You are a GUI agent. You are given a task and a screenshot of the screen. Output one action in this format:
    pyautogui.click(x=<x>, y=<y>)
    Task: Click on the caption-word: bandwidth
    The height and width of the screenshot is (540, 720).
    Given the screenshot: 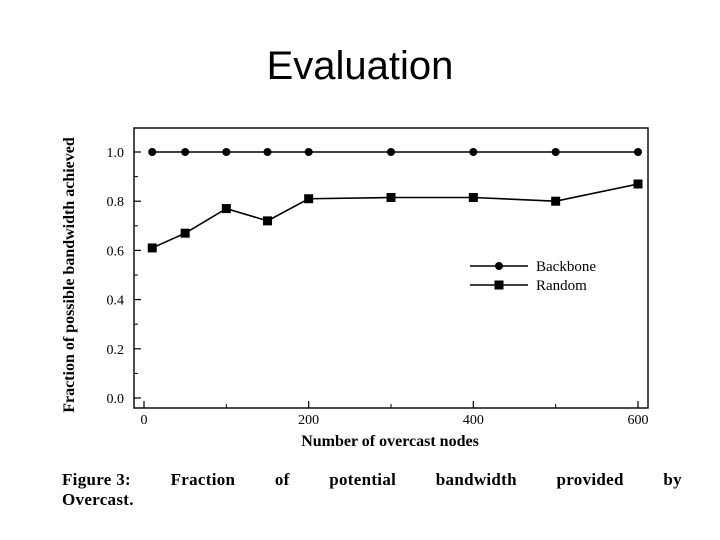 What is the action you would take?
    pyautogui.click(x=476, y=479)
    